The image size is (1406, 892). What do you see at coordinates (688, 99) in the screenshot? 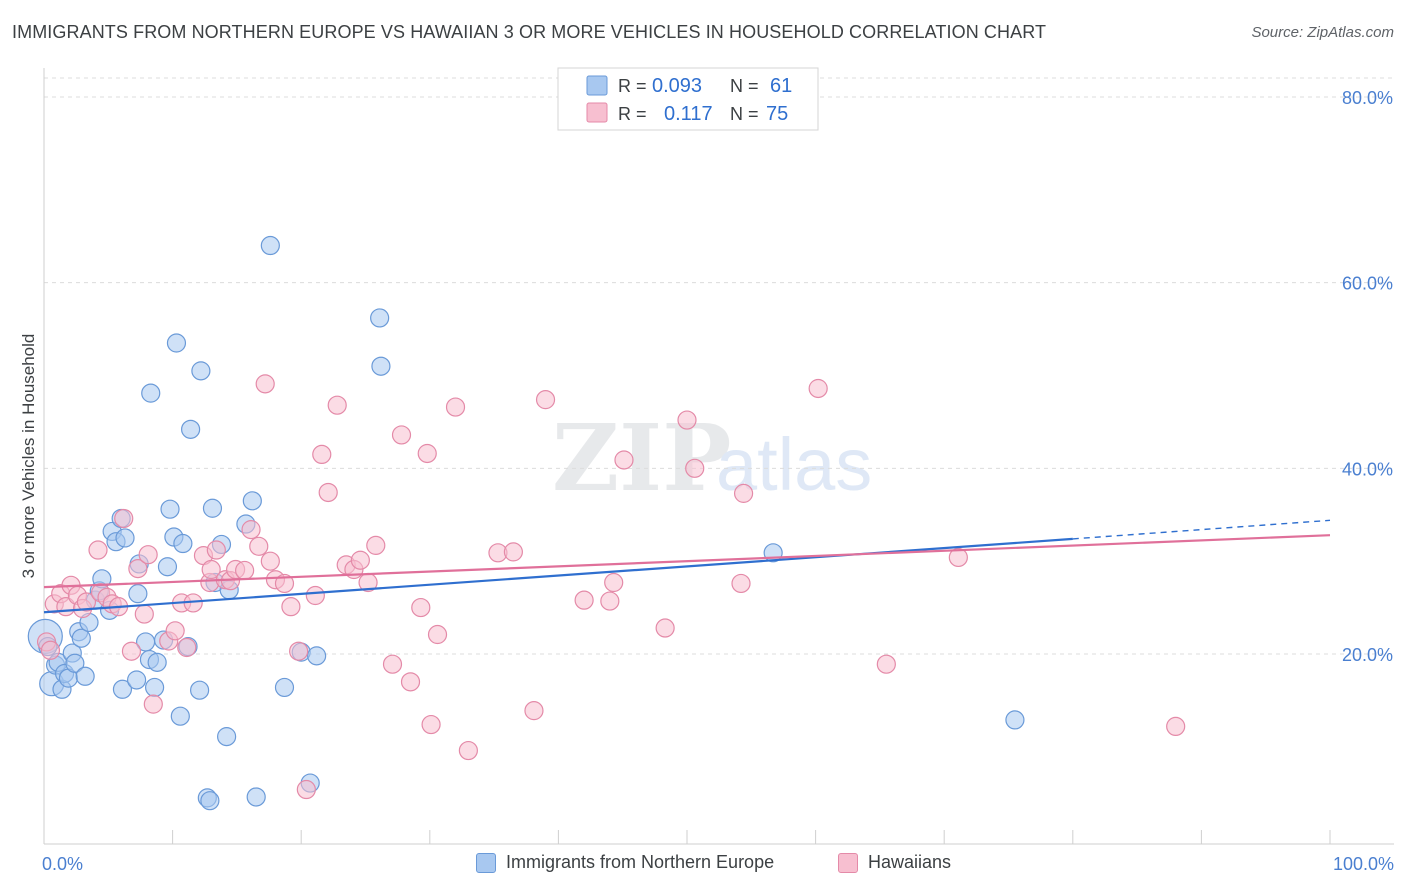
I see `legend-top: R = 0.093 N = 61 R = 0.117 N = 75` at bounding box center [688, 99].